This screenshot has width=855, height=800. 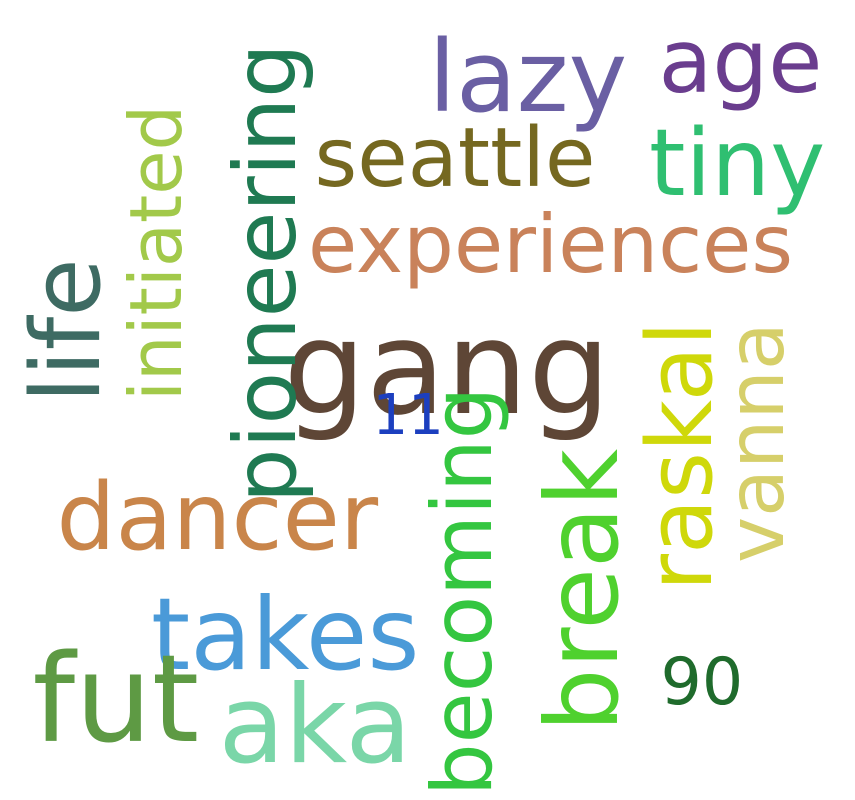 I want to click on word-initiated: initiated, so click(x=156, y=252).